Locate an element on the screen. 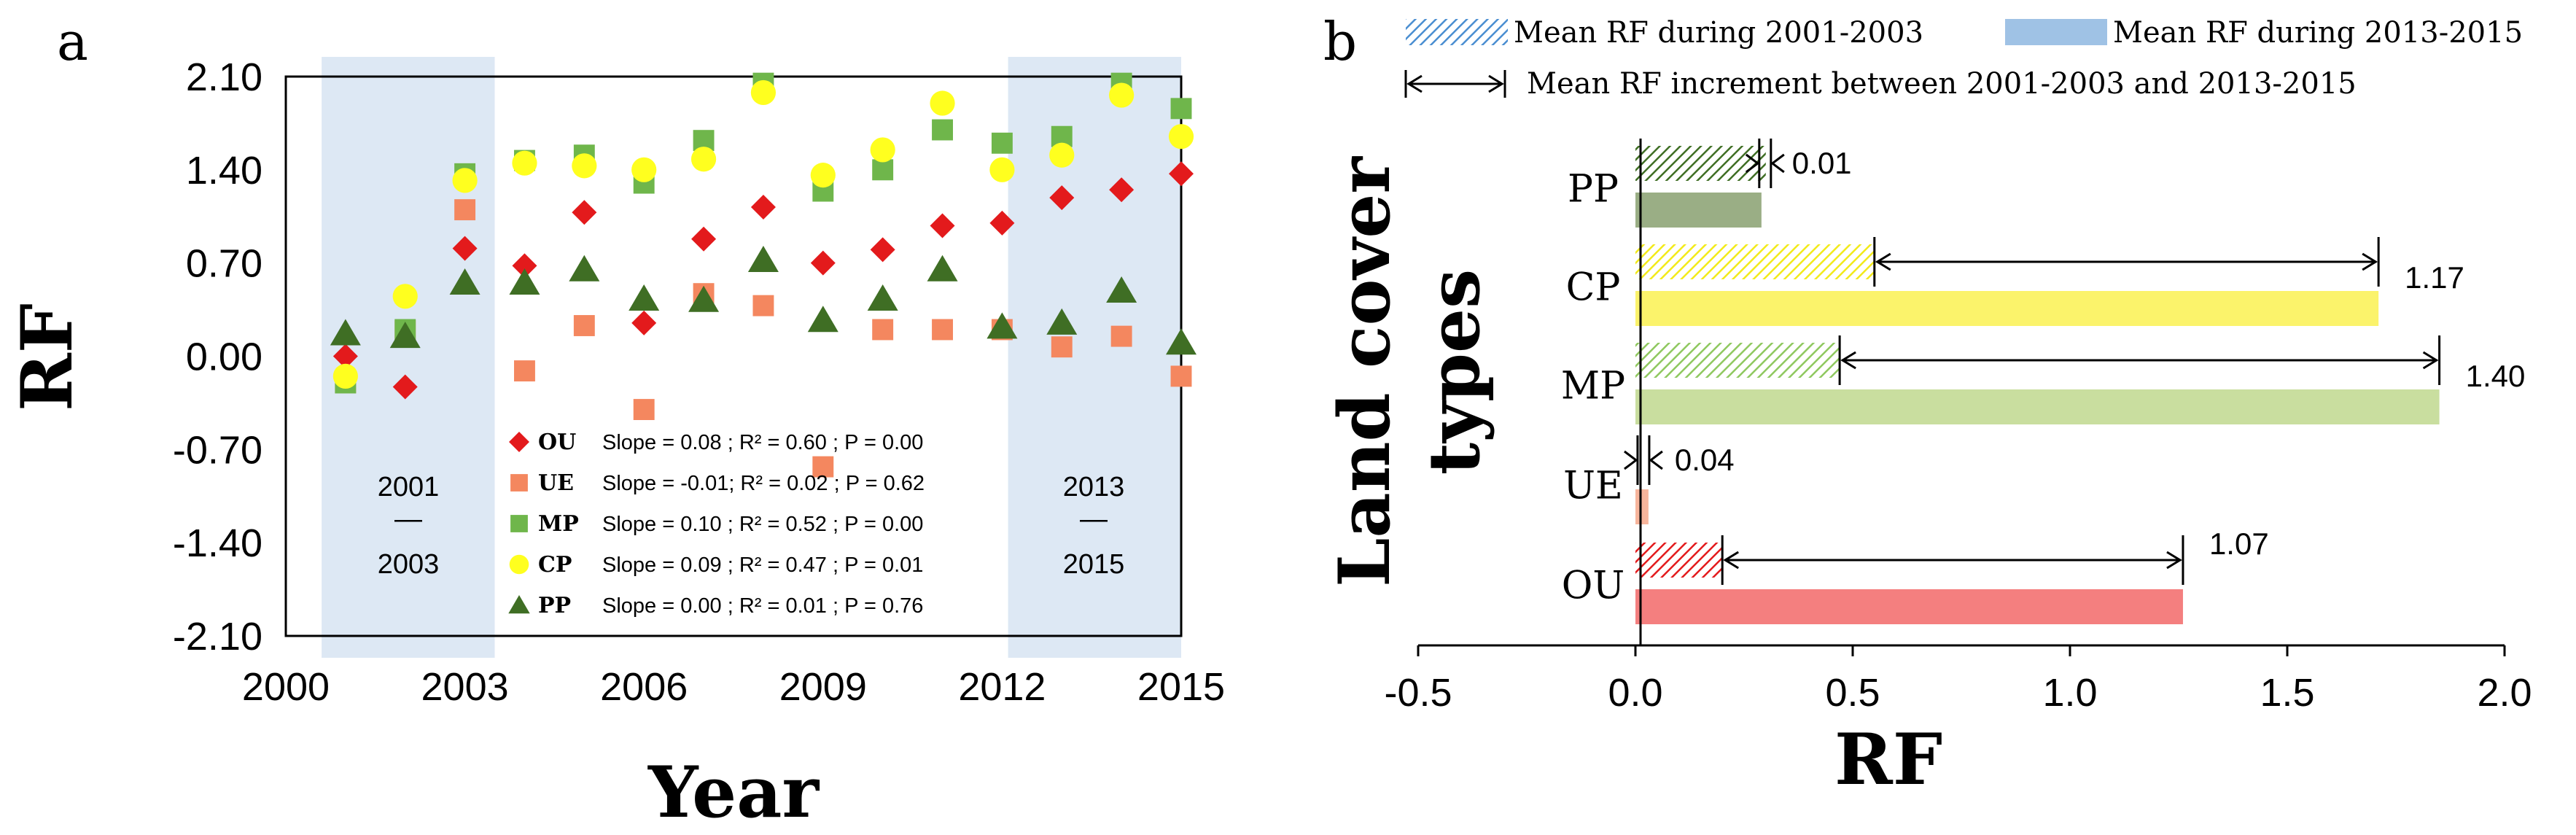 The image size is (2576, 835). panel-a-letter: a is located at coordinates (72, 42).